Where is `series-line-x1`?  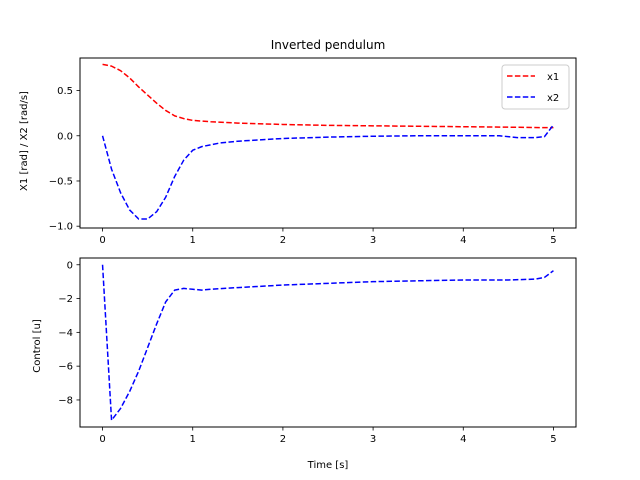 series-line-x1 is located at coordinates (328, 96).